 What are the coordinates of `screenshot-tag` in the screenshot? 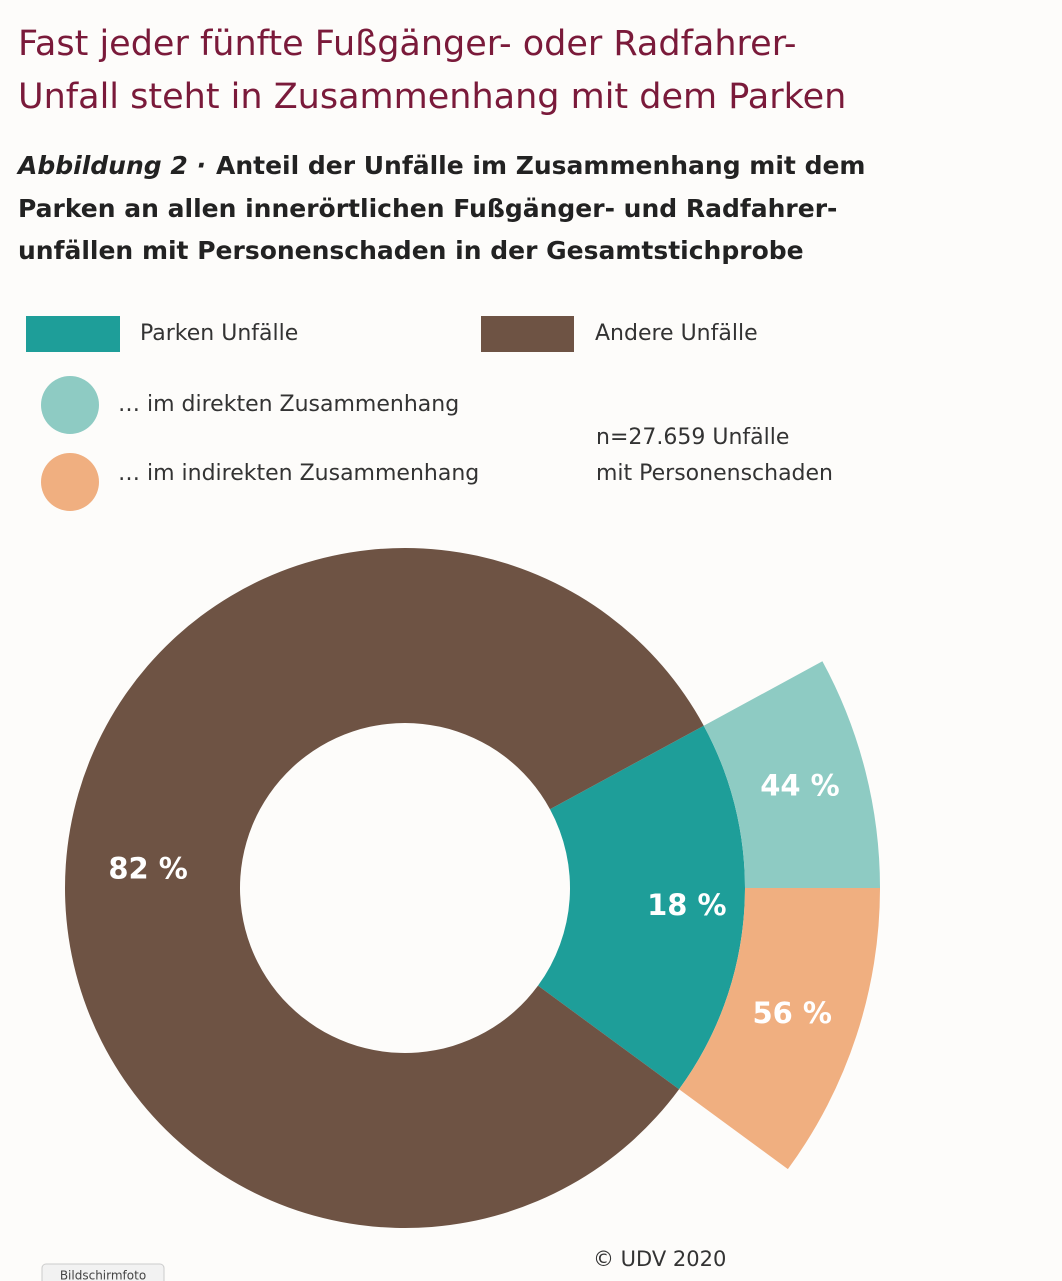 It's located at (103, 1272).